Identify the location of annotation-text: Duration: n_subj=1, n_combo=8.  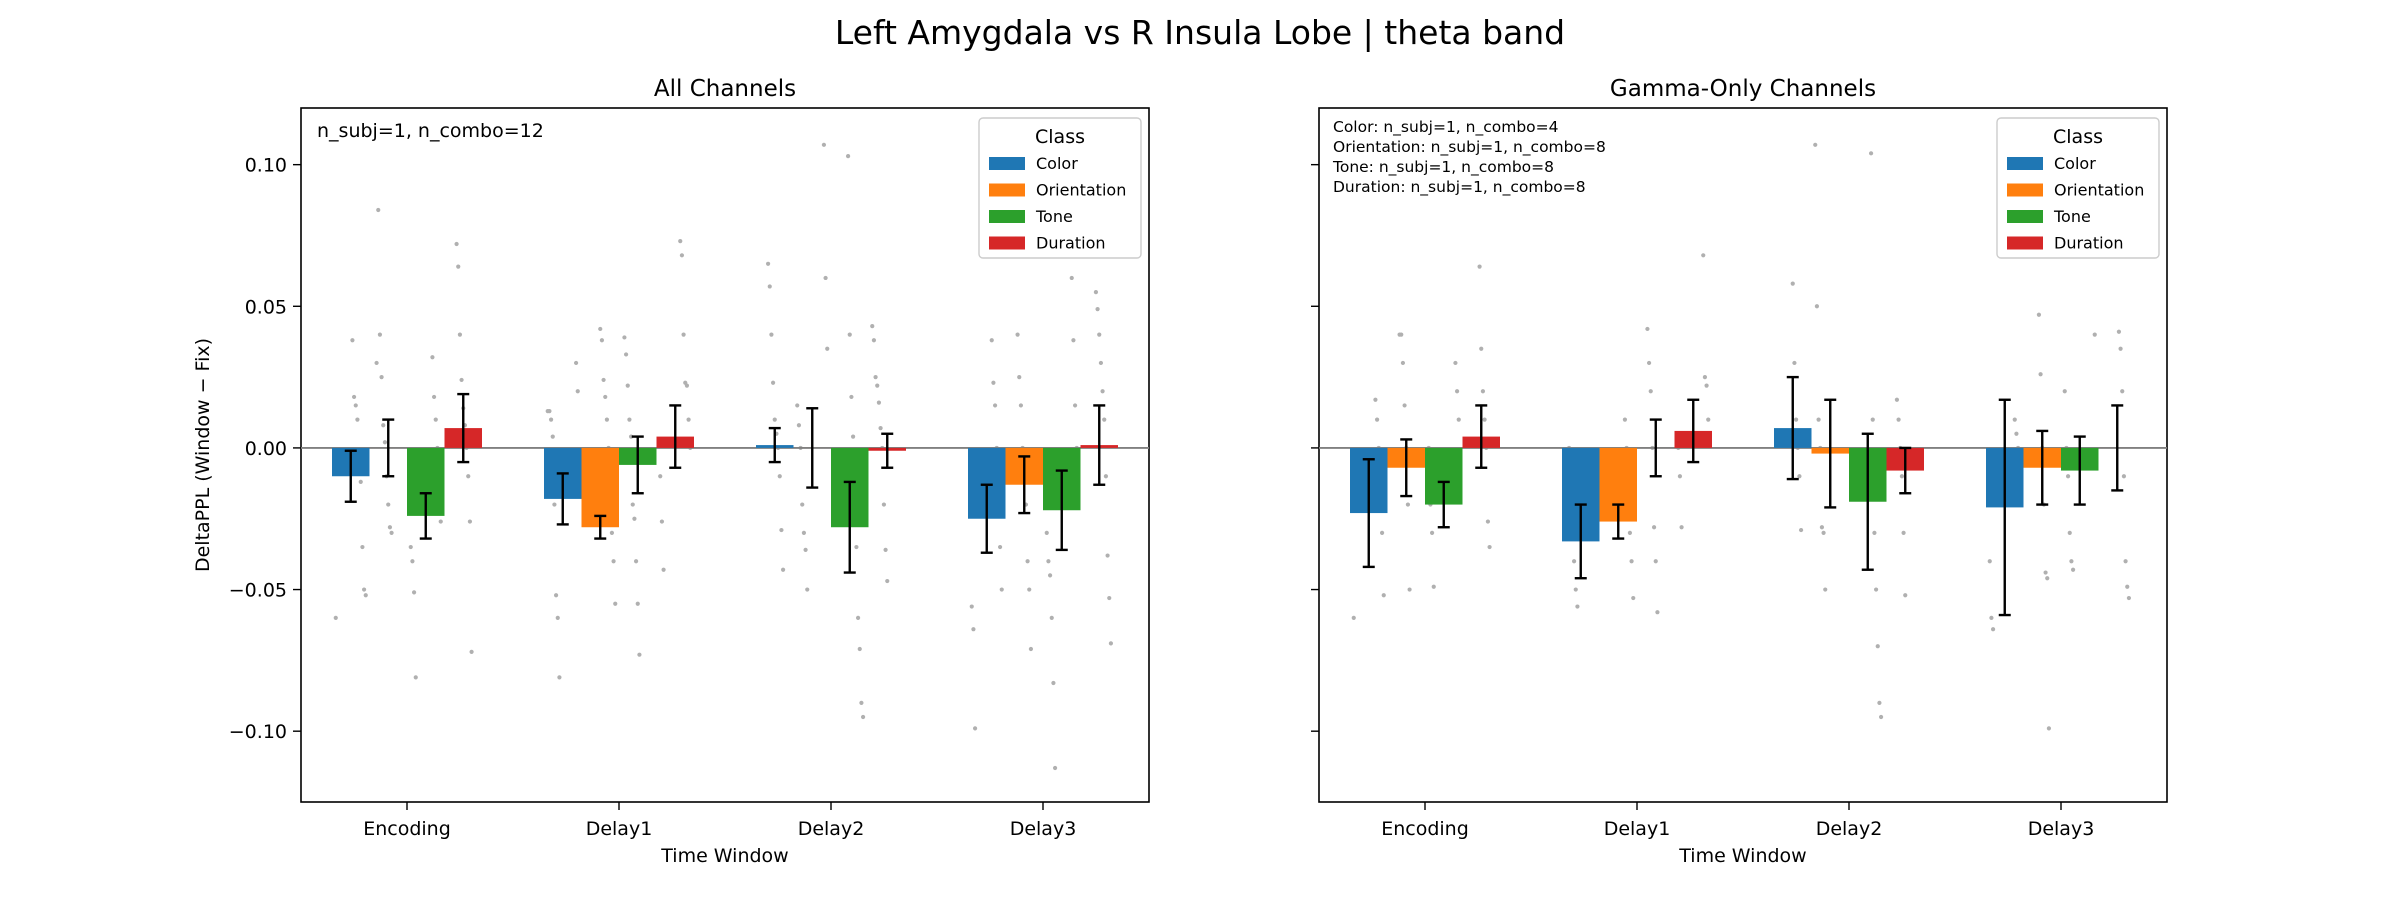
(1459, 187).